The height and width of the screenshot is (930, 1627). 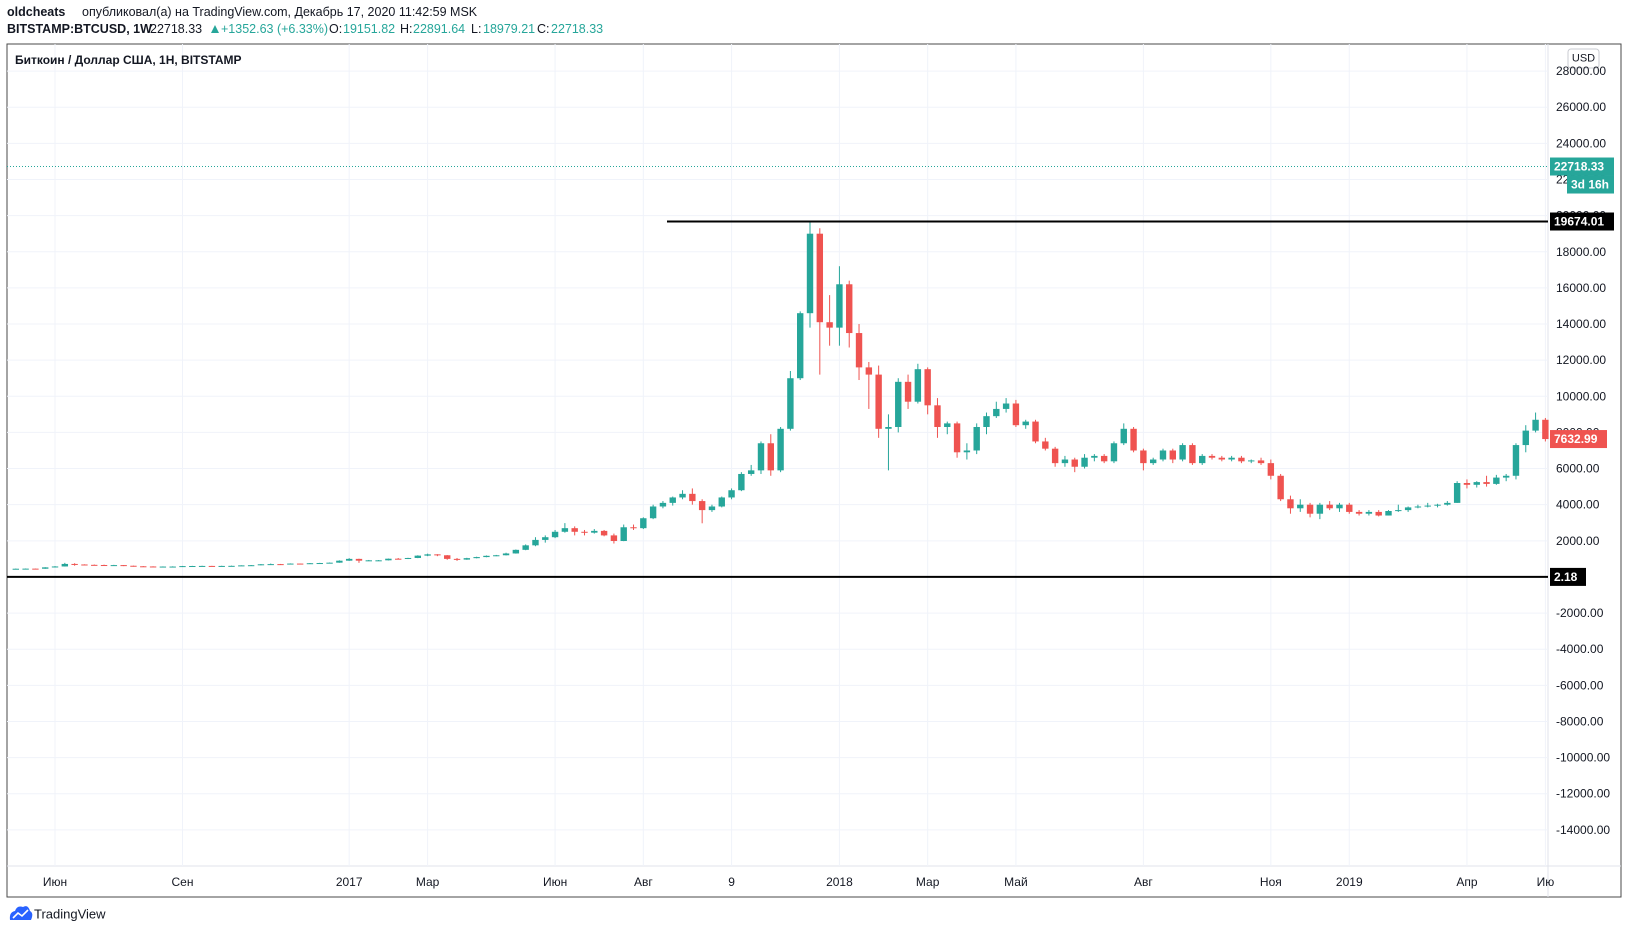 I want to click on y-tick-label: 2000.00, so click(x=1578, y=541).